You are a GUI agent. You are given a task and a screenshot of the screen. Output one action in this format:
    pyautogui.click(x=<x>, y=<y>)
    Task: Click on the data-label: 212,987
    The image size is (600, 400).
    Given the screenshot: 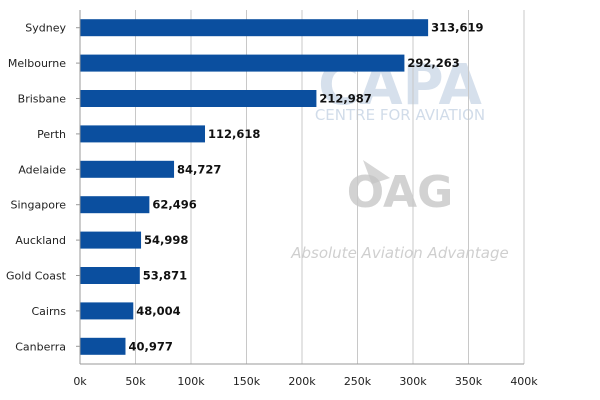 What is the action you would take?
    pyautogui.click(x=345, y=99)
    